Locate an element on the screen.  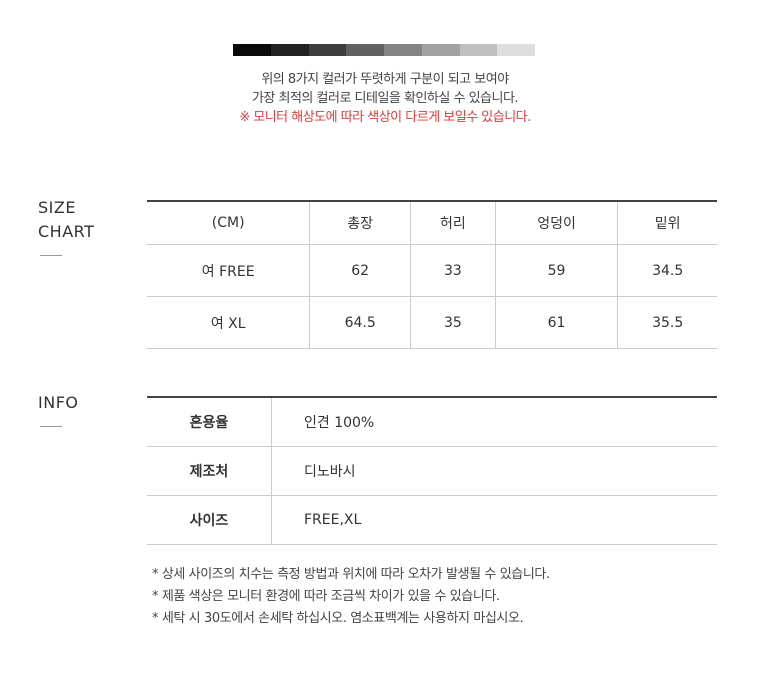
info-value: 인견 100% is located at coordinates (494, 422).